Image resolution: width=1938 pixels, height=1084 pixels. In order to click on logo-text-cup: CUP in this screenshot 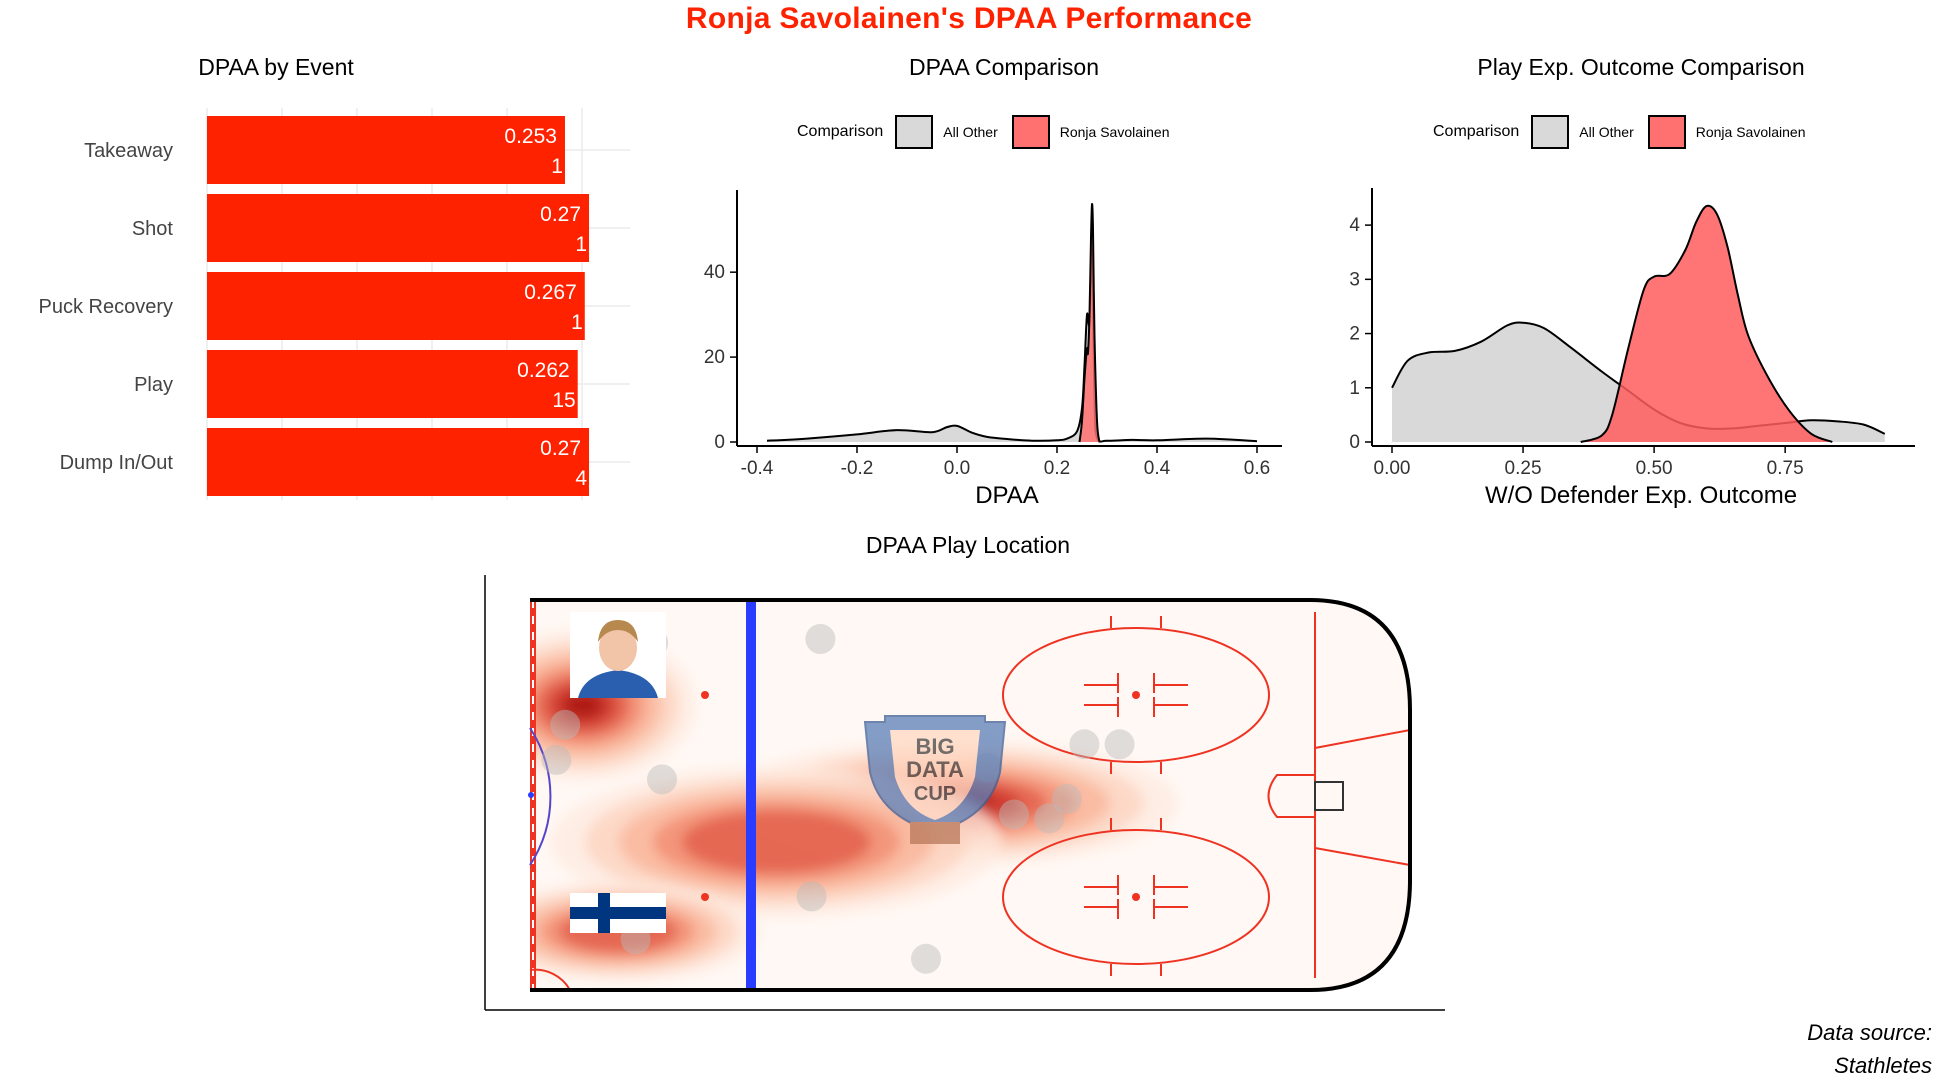, I will do `click(935, 794)`.